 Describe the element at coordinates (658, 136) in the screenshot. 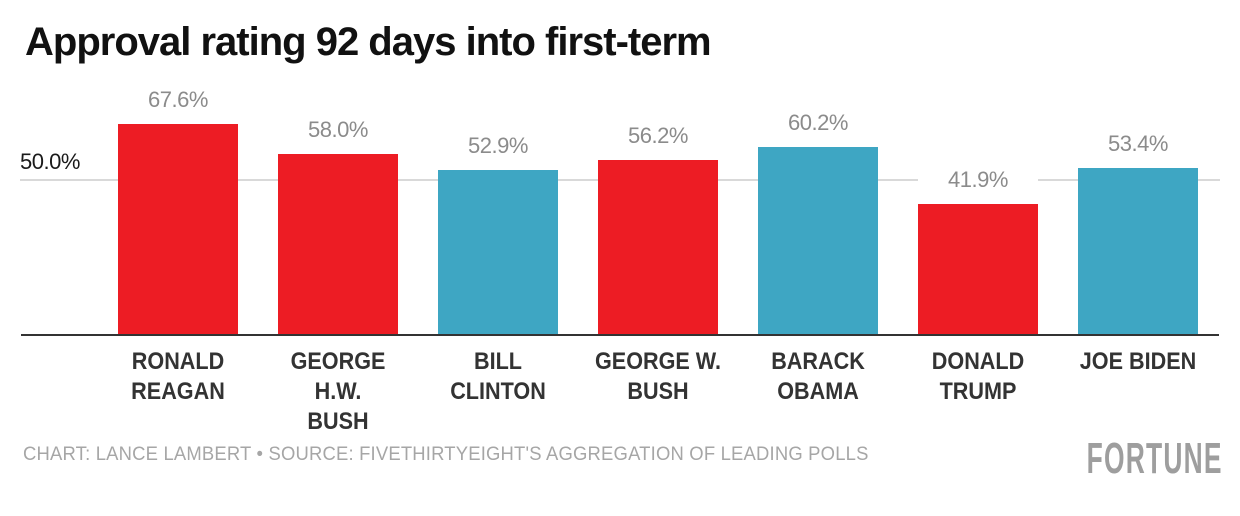

I see `bar-value-label: 56.2%` at that location.